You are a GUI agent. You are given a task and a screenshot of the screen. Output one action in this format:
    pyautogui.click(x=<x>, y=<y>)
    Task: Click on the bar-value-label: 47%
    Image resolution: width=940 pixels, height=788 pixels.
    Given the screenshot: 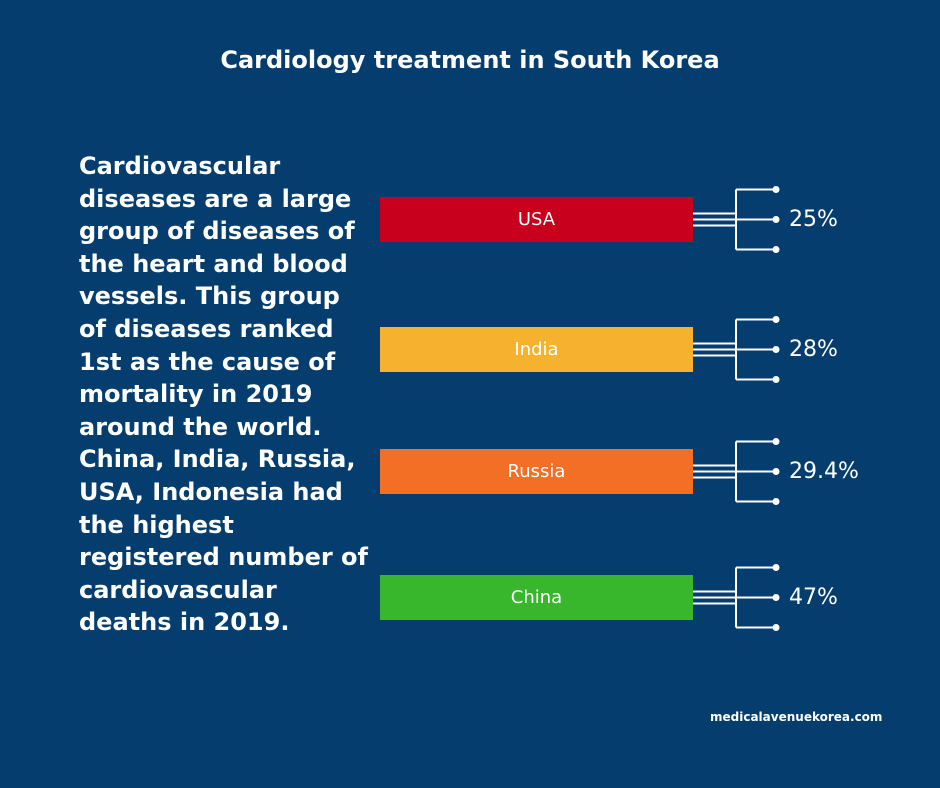 What is the action you would take?
    pyautogui.click(x=813, y=597)
    